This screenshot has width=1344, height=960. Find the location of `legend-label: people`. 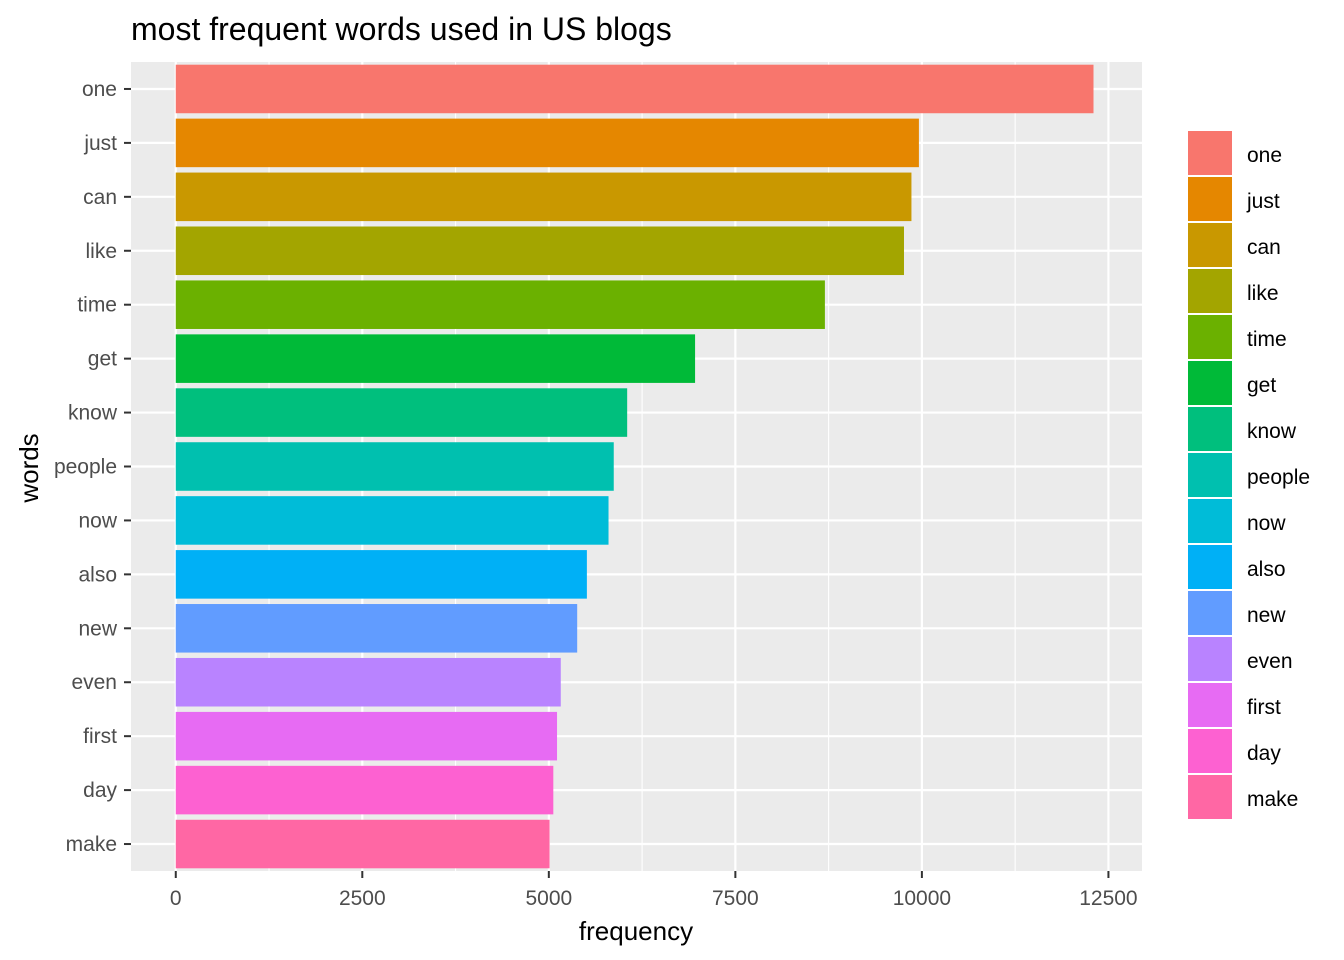

legend-label: people is located at coordinates (1278, 477).